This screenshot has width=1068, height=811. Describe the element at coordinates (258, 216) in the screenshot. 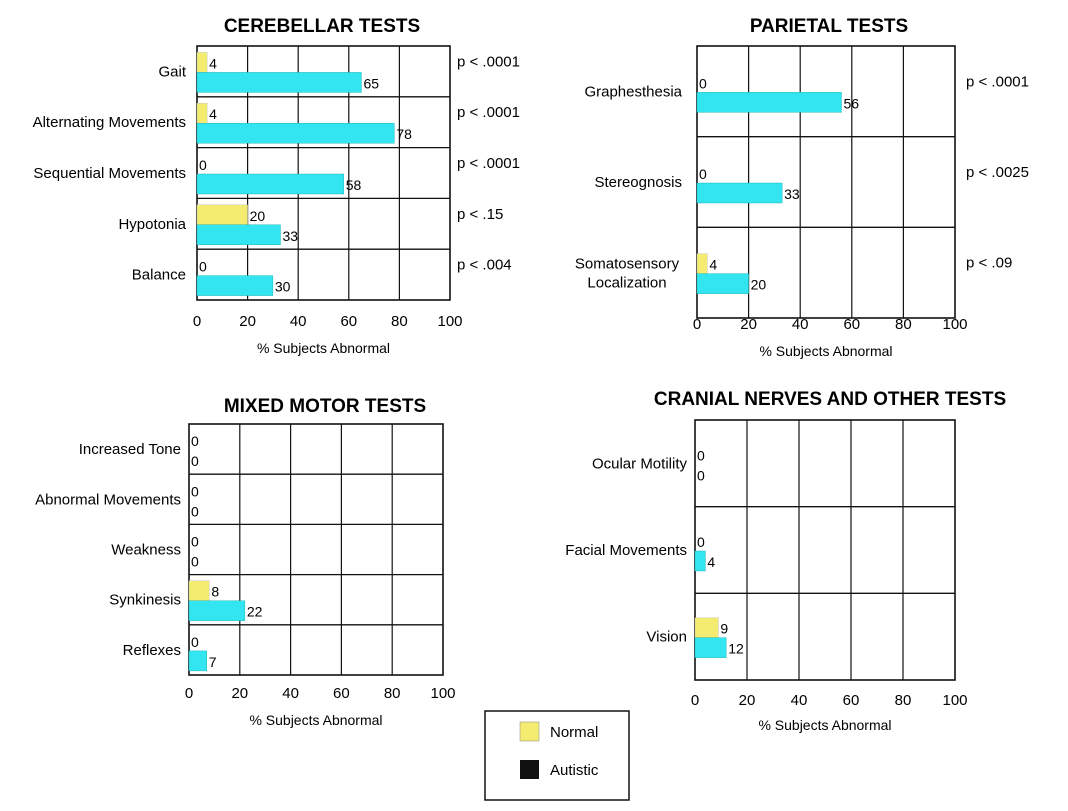

I see `data-label-normal: 20` at that location.